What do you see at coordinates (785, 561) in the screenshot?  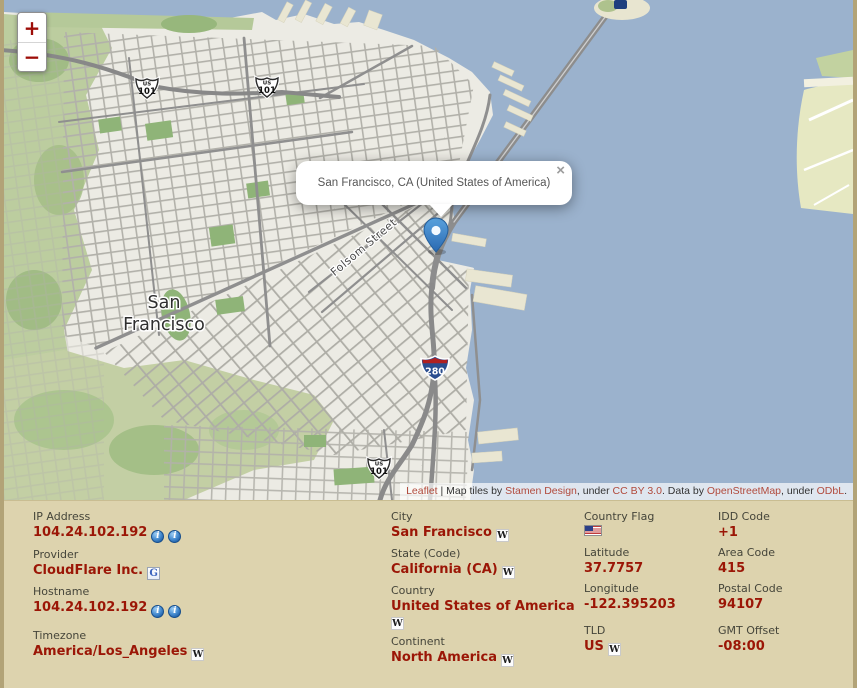 I see `field-area-code: Area Code 415` at bounding box center [785, 561].